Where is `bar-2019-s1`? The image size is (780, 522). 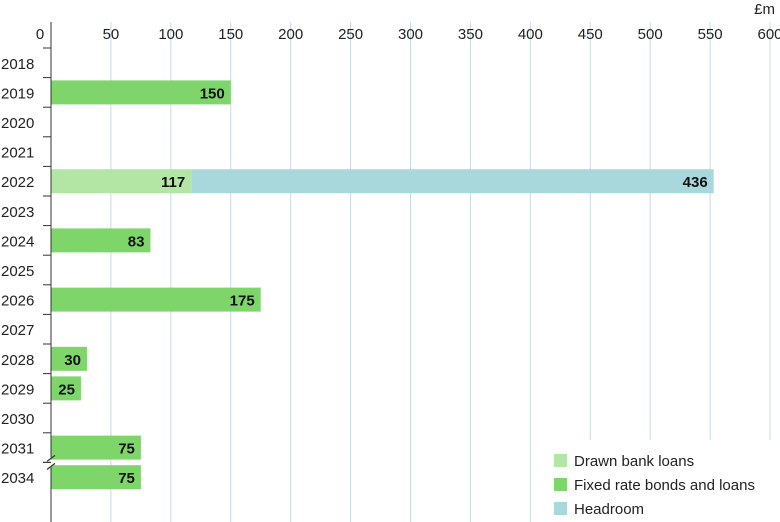
bar-2019-s1 is located at coordinates (141, 92).